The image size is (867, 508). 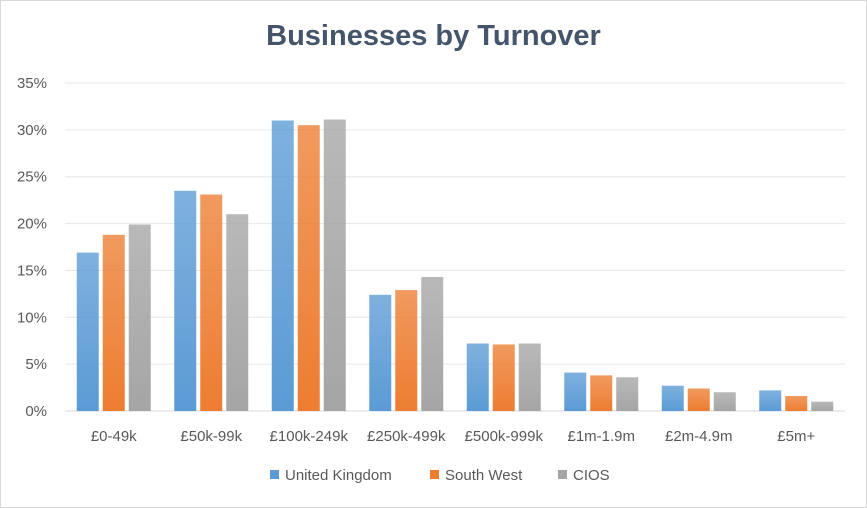 I want to click on x-tick-label: £1m-1.9m, so click(x=601, y=436).